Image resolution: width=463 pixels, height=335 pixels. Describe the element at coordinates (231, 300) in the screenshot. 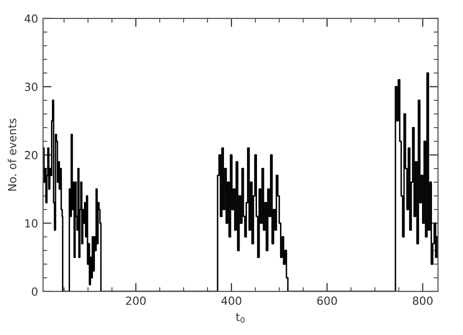

I see `x-tick-label: 400` at that location.